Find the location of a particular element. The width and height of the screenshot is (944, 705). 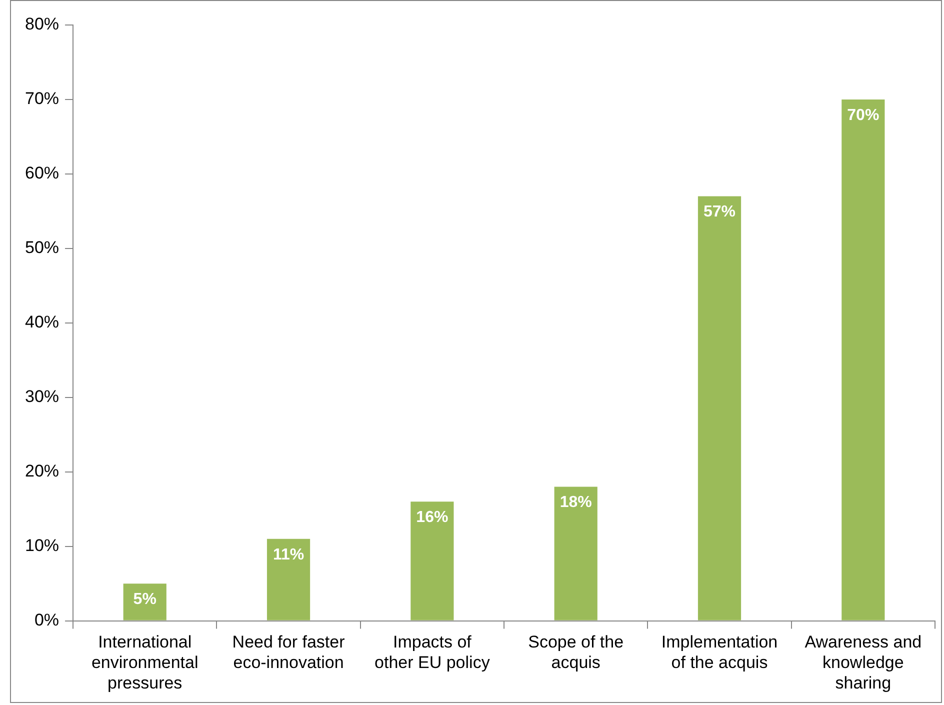

data-label: 11% is located at coordinates (288, 555).